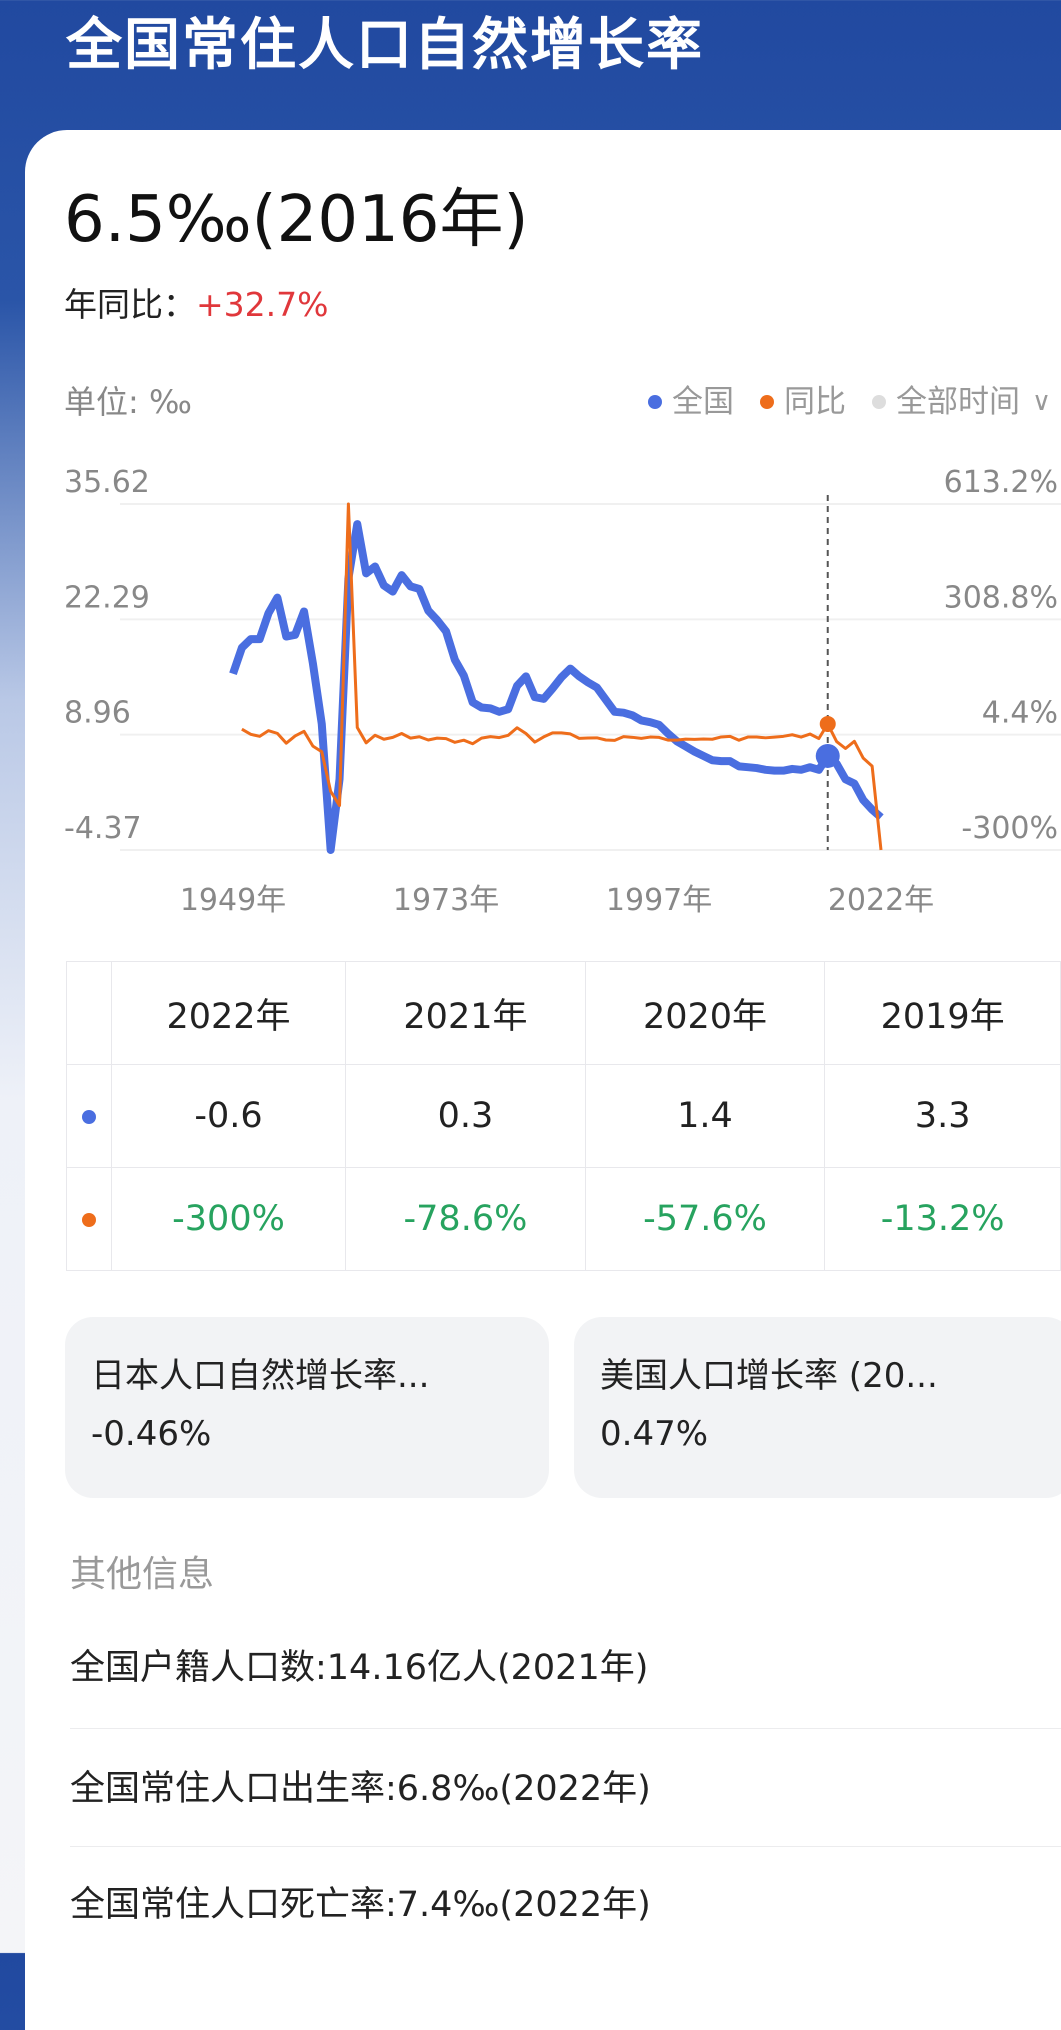 Image resolution: width=1061 pixels, height=2030 pixels. What do you see at coordinates (465, 1013) in the screenshot?
I see `col-header: 2021年` at bounding box center [465, 1013].